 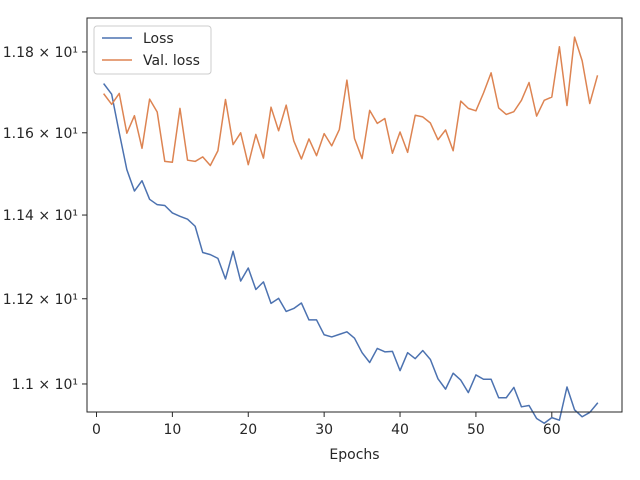 I want to click on x-tick-label: 40, so click(x=400, y=430).